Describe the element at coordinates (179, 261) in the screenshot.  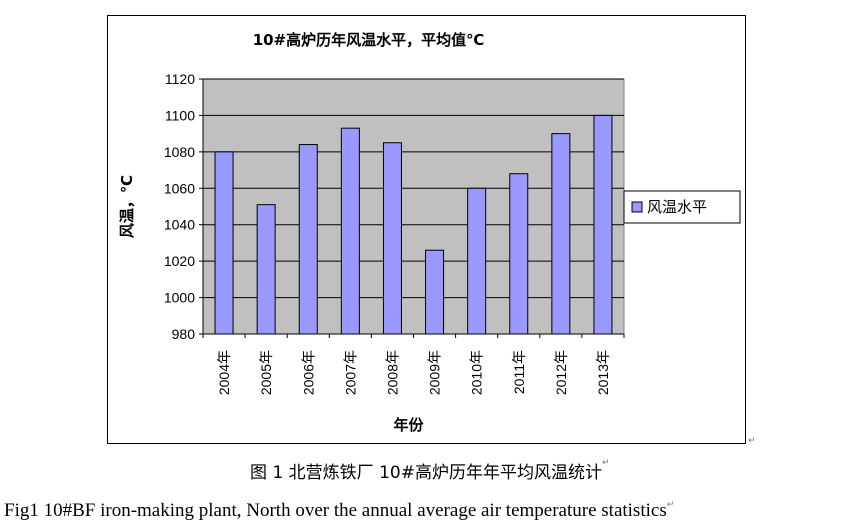
I see `y-tick-label: 1020` at that location.